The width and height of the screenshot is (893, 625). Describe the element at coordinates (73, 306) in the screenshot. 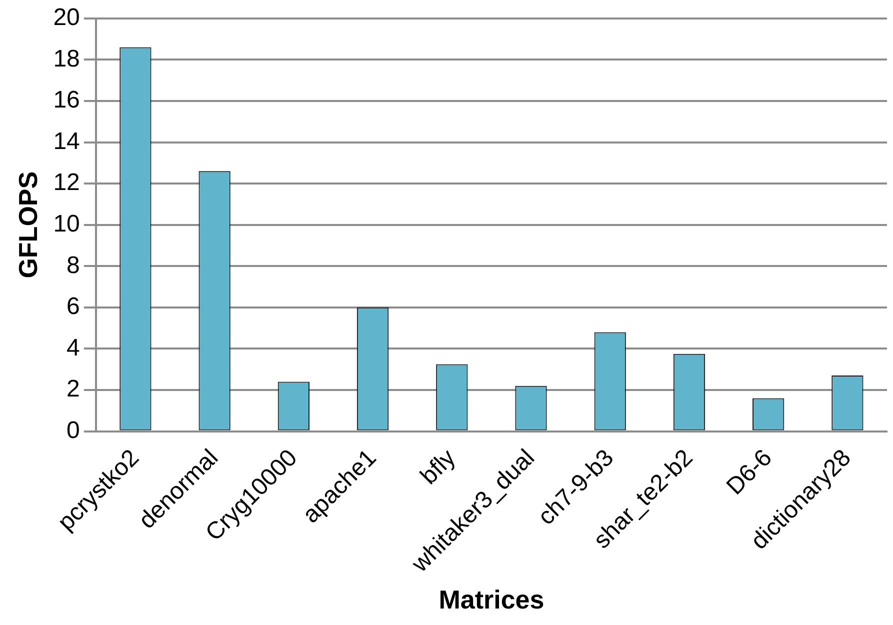

I see `y-tick-label: 6` at that location.